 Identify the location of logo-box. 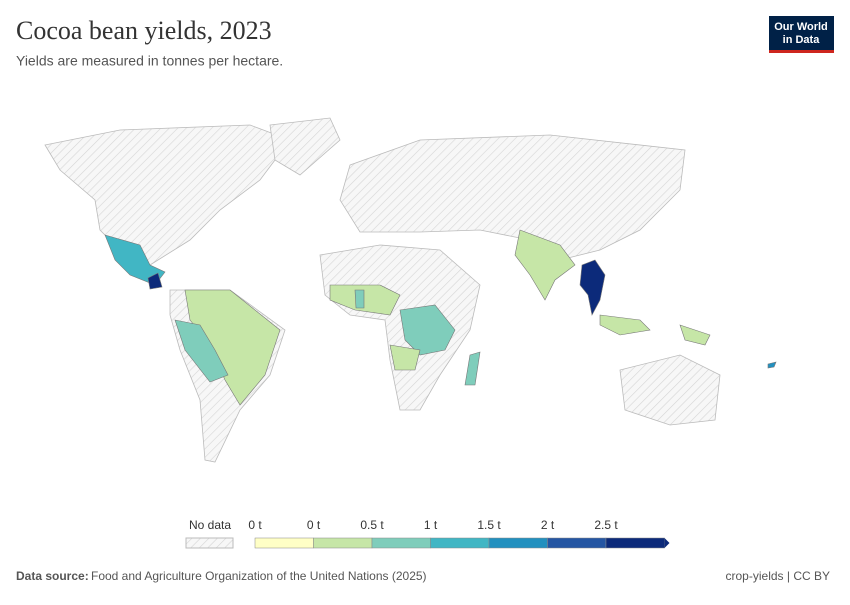
(801, 33).